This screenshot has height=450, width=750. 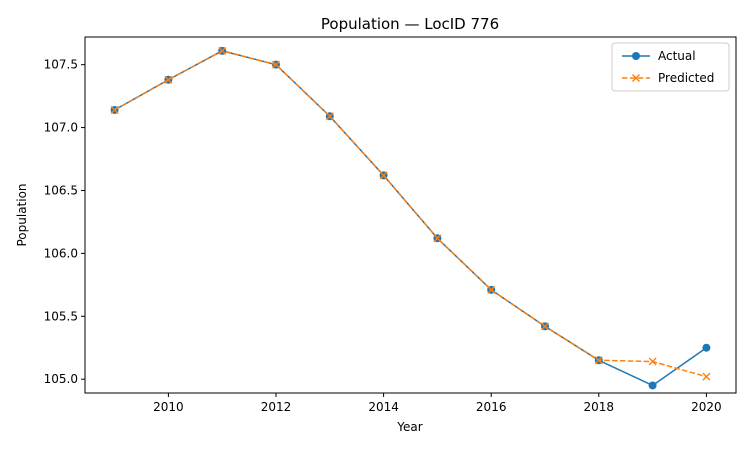 I want to click on x-tick-label: 2018, so click(x=599, y=407).